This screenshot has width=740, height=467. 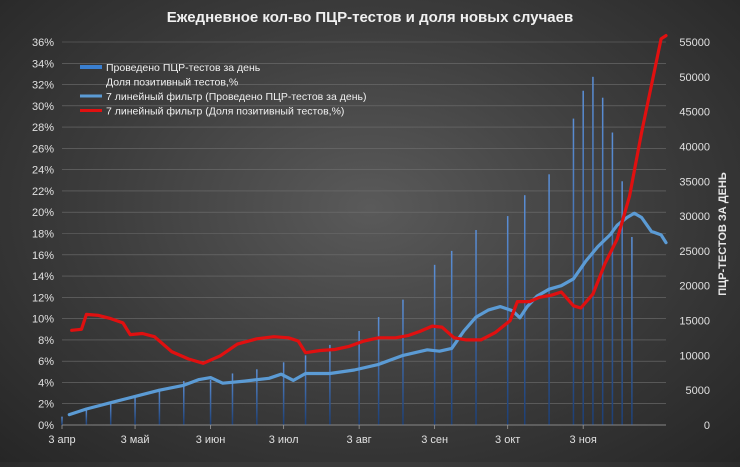 I want to click on y-tick-label: 32%, so click(x=43, y=86).